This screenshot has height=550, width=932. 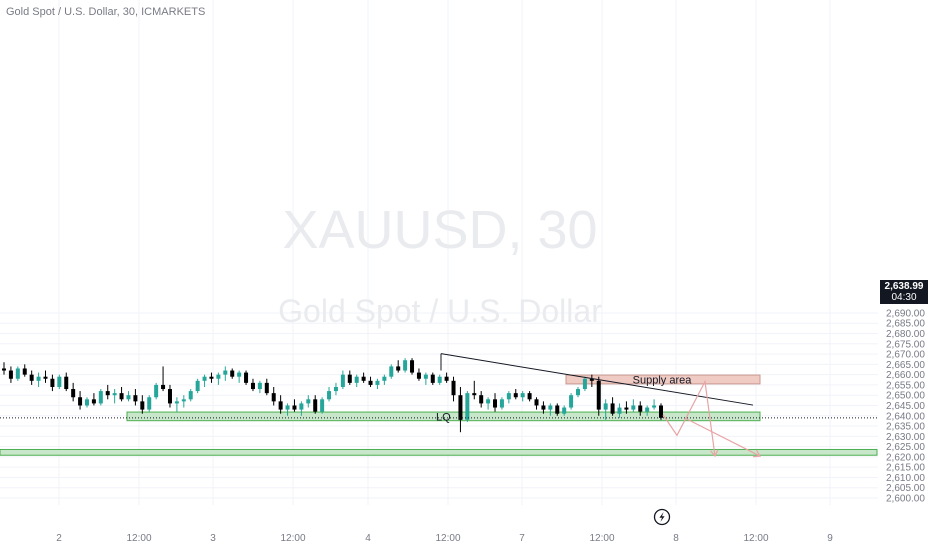 I want to click on price-tick: 2,635.00, so click(x=905, y=427).